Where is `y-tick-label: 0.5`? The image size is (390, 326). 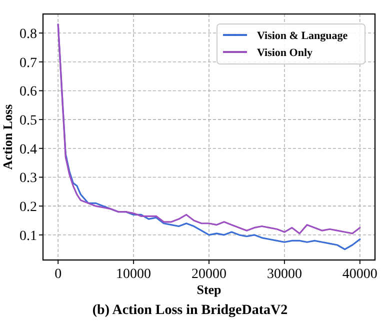 y-tick-label: 0.5 is located at coordinates (28, 120).